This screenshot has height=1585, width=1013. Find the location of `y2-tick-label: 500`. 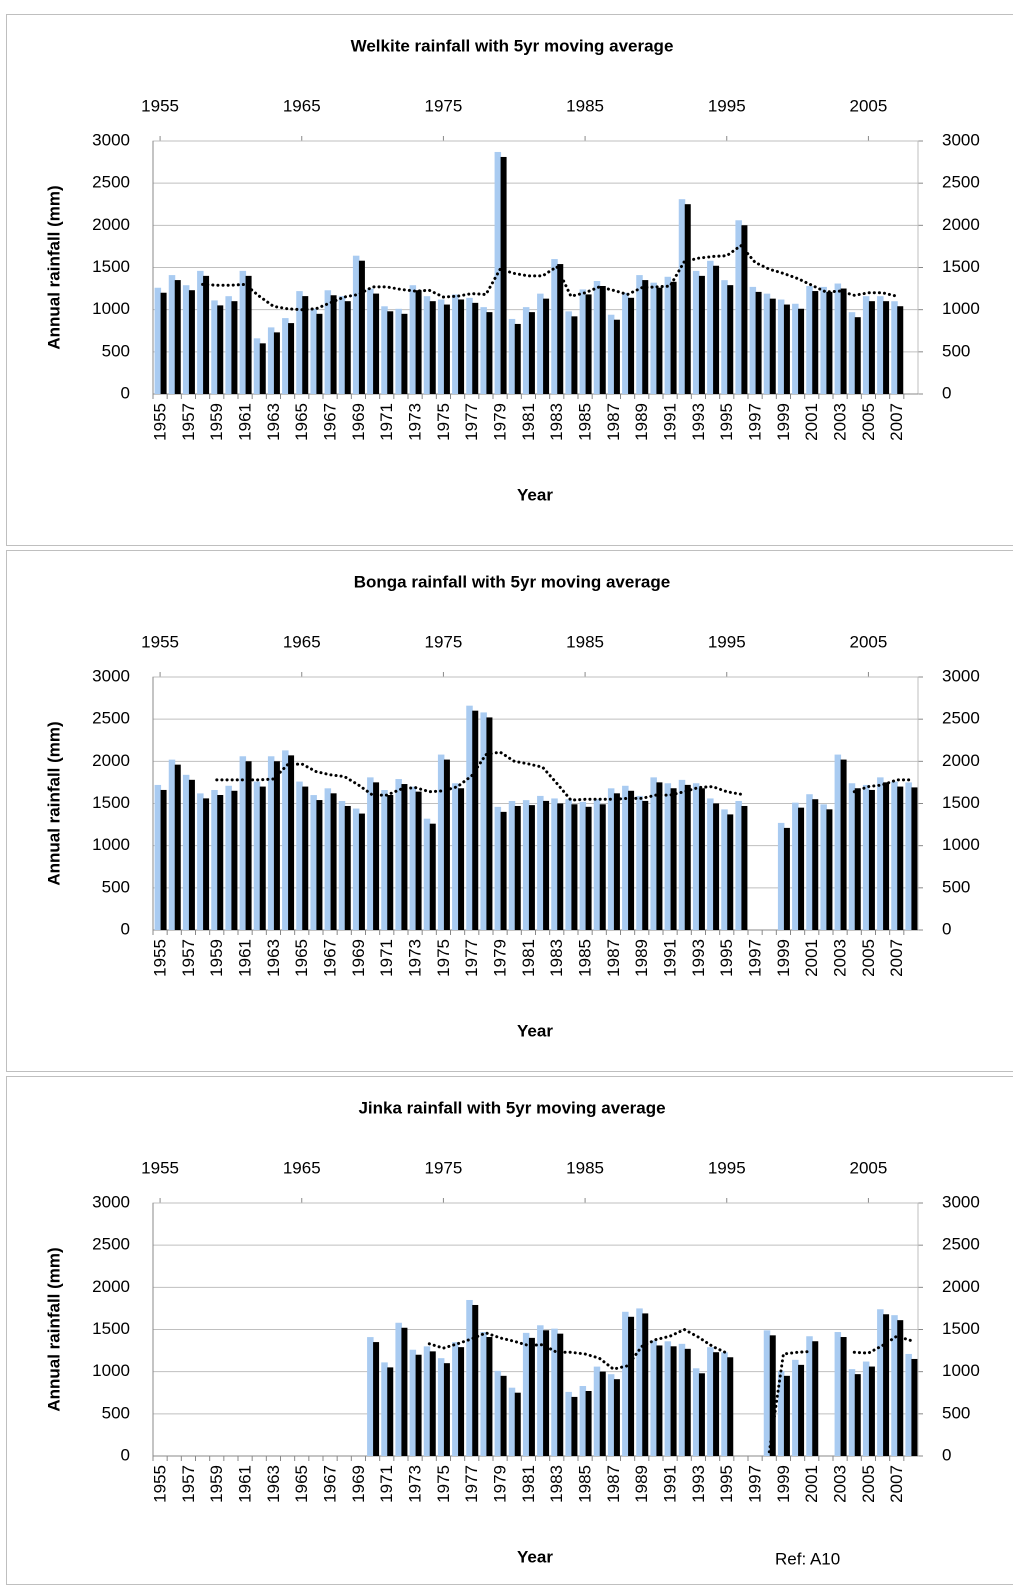

y2-tick-label: 500 is located at coordinates (956, 350).